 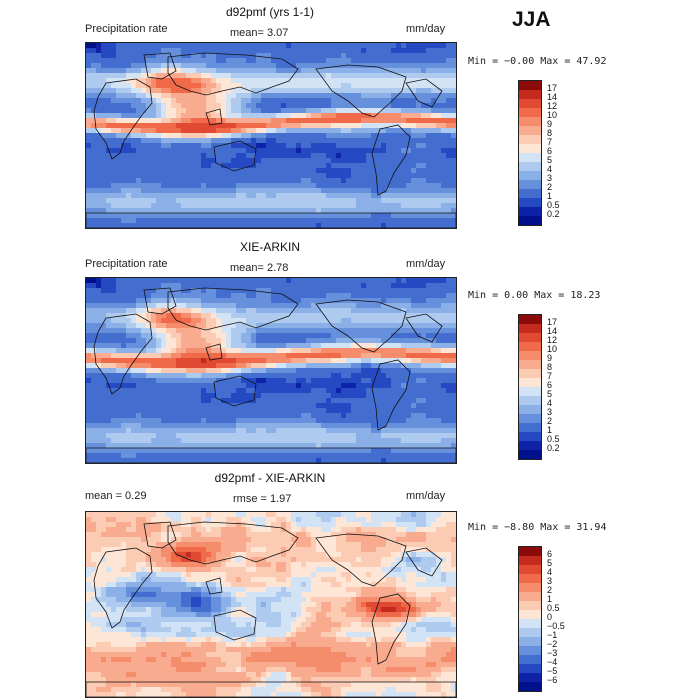 What do you see at coordinates (552, 671) in the screenshot?
I see `colorbar-tick-label: −5` at bounding box center [552, 671].